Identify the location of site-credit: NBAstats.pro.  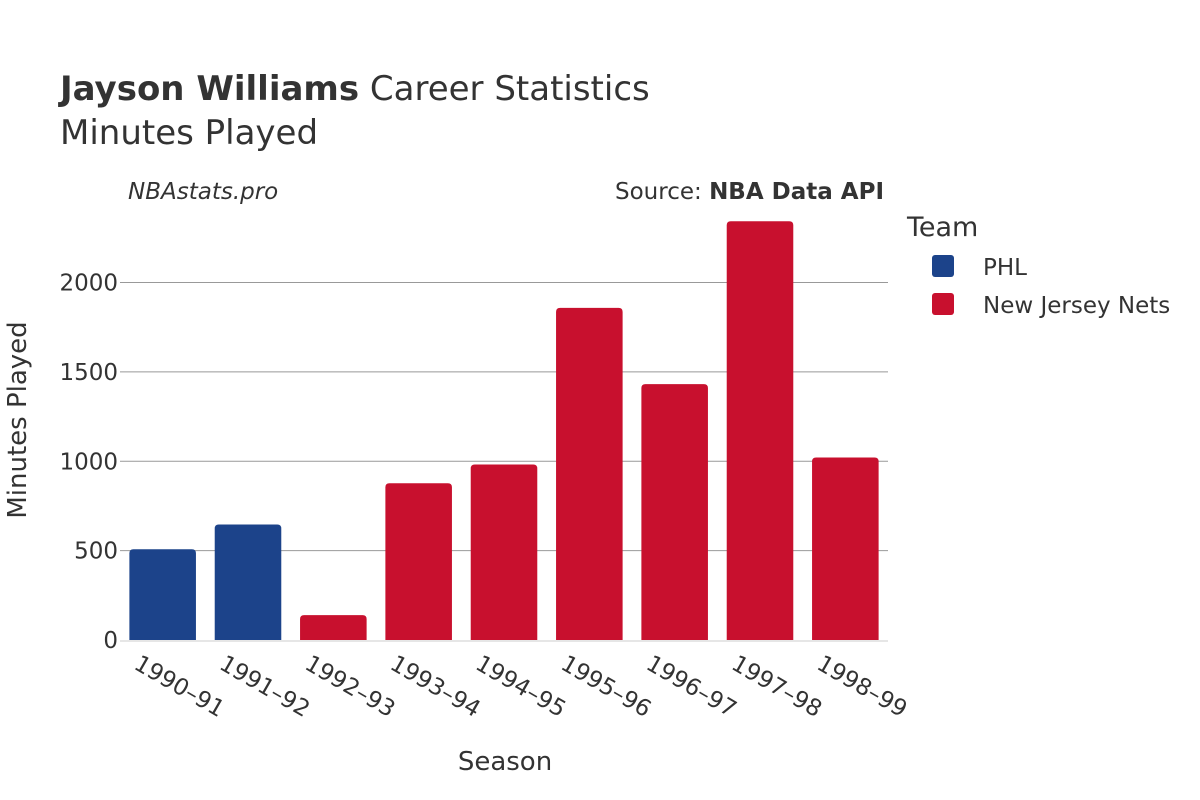
(203, 192).